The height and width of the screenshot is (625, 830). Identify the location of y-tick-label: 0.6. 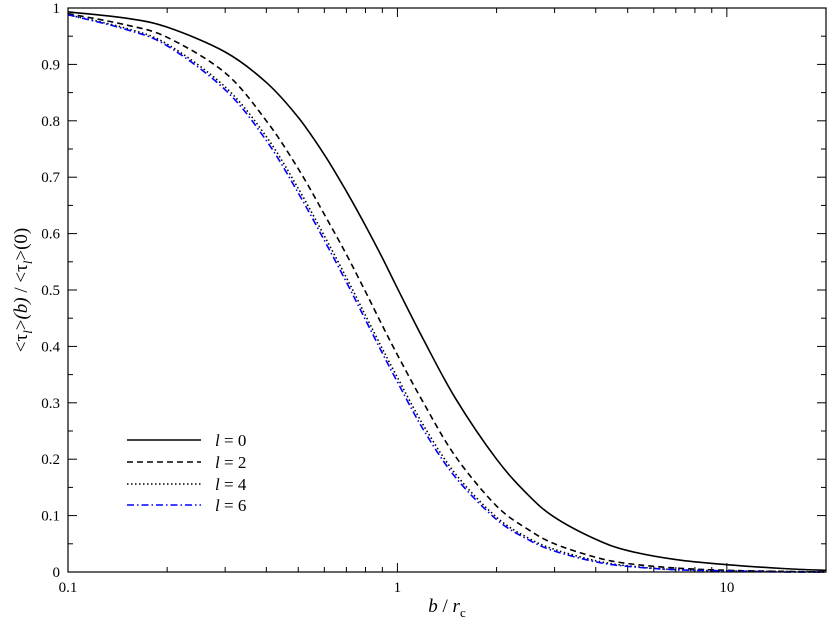
(50, 235).